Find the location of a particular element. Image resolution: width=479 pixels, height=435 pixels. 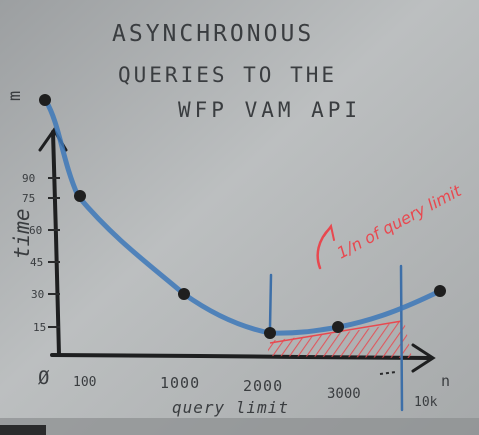

y-tick-30: 30 is located at coordinates (37, 294).